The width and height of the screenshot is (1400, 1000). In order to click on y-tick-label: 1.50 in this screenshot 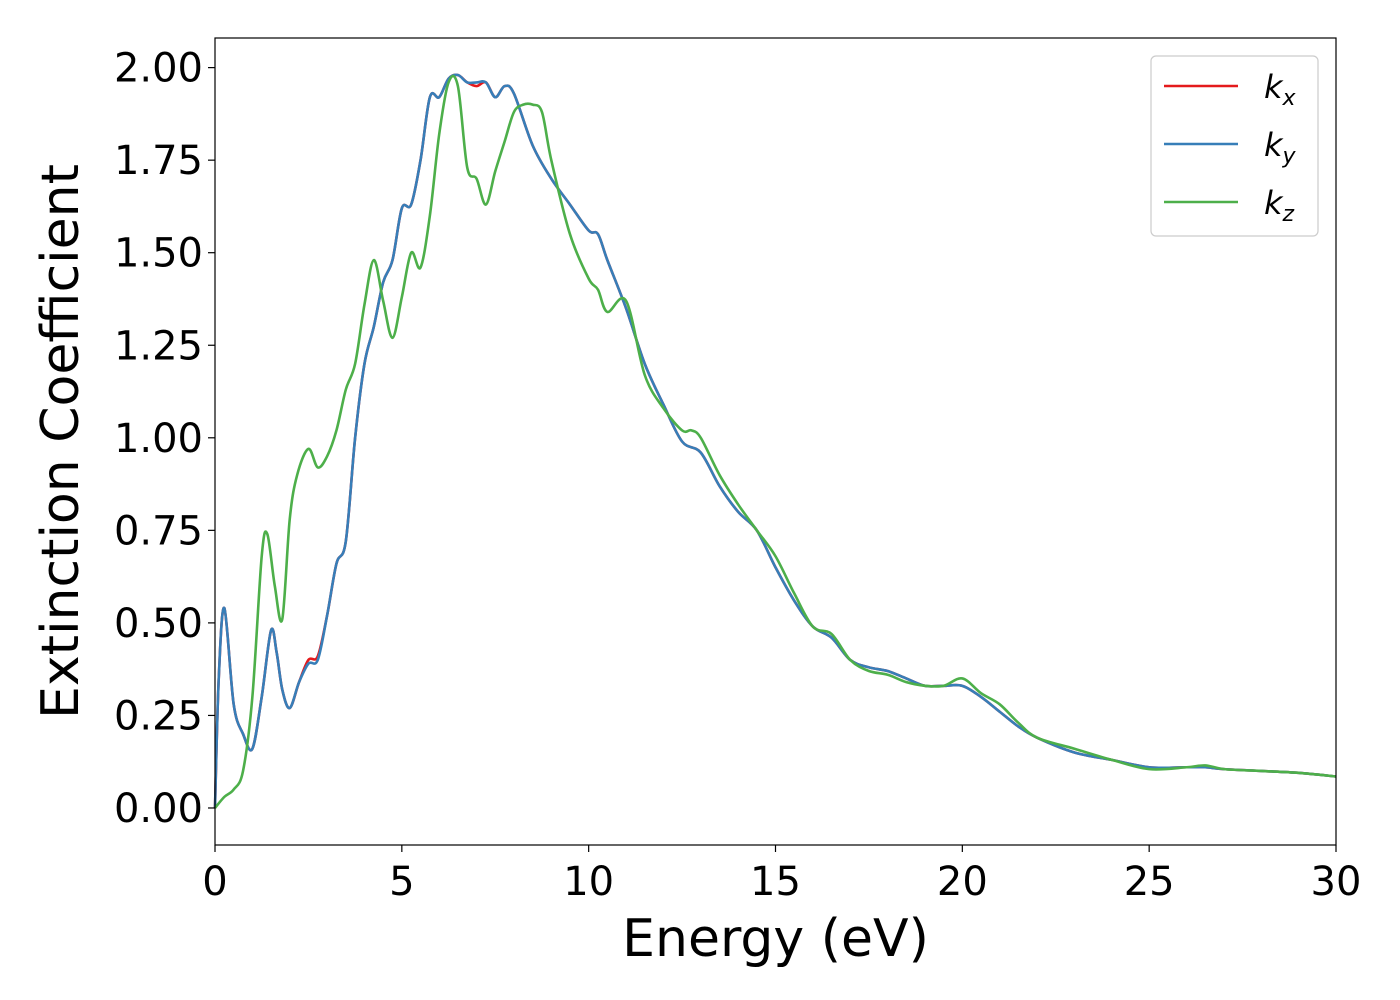, I will do `click(158, 254)`.